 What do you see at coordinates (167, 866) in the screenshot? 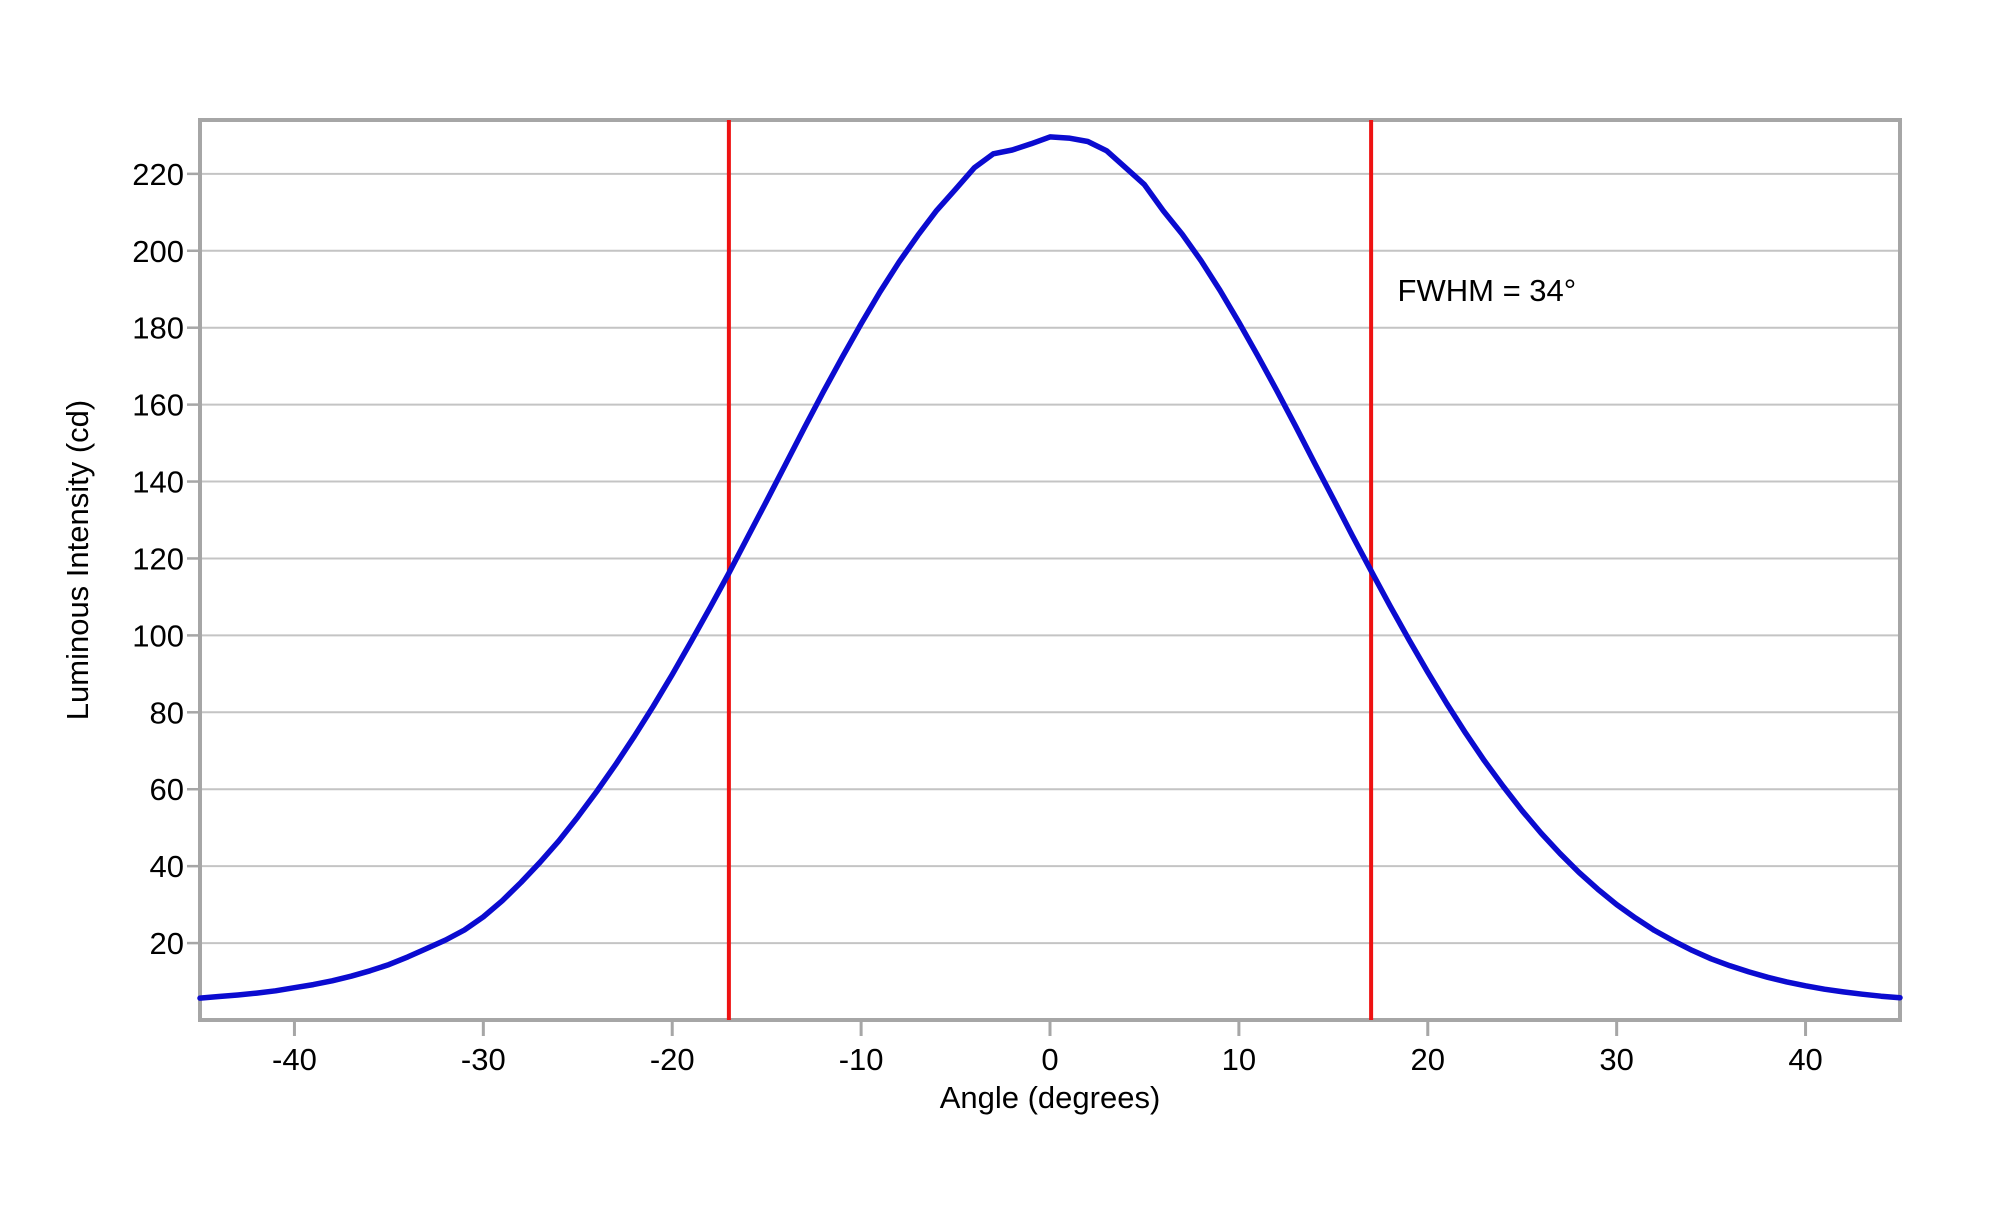
I see `y-tick-label: 40` at bounding box center [167, 866].